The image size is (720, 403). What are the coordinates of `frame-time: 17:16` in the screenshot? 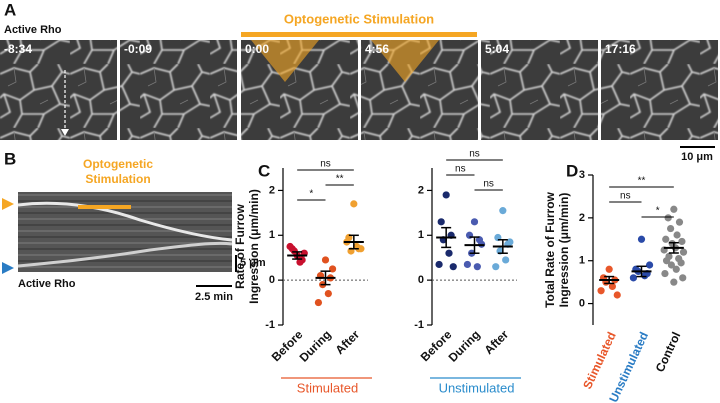 It's located at (620, 49).